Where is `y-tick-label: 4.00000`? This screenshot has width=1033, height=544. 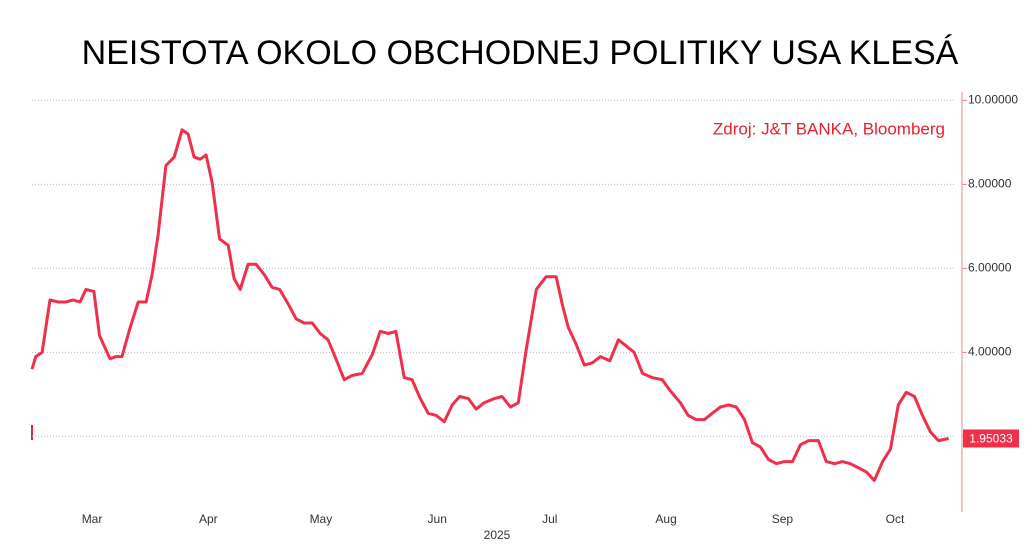 y-tick-label: 4.00000 is located at coordinates (990, 352).